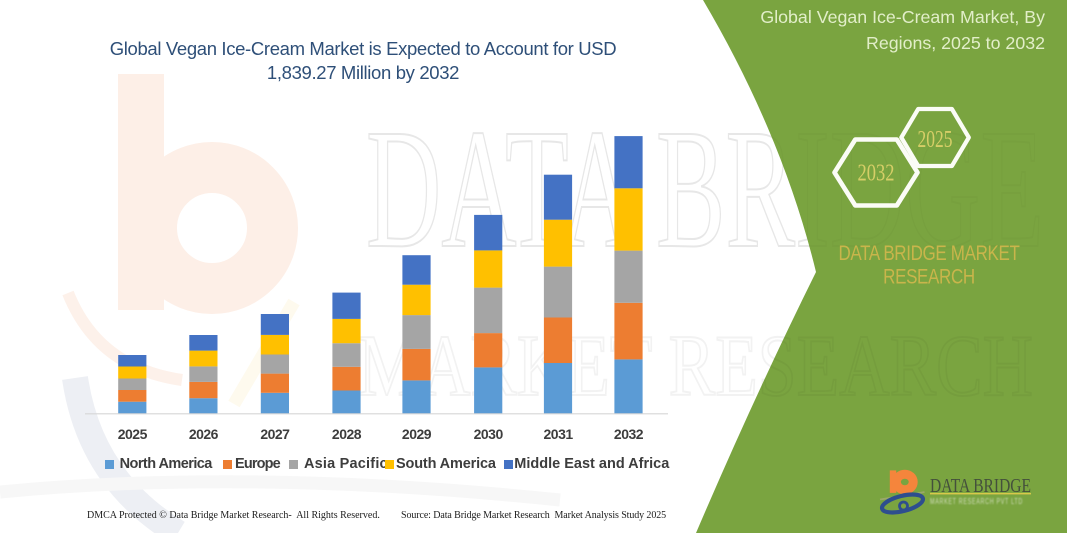  Describe the element at coordinates (976, 501) in the screenshot. I see `svg-text: MARKET RESEARCH PVT LTD` at that location.